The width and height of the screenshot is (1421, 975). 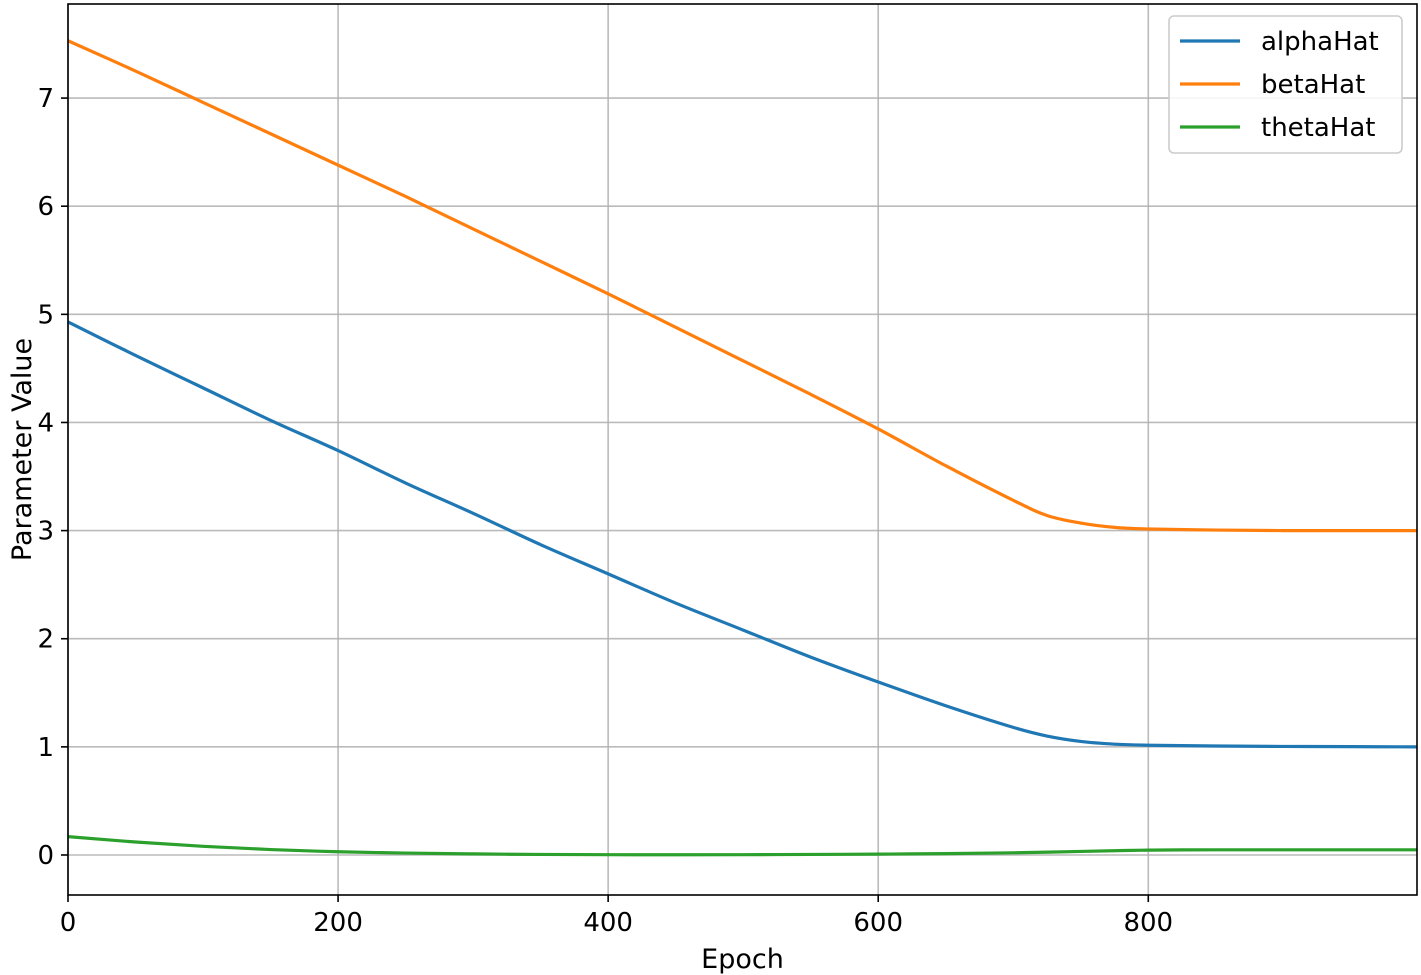 I want to click on x-tick-label: 0, so click(x=68, y=923).